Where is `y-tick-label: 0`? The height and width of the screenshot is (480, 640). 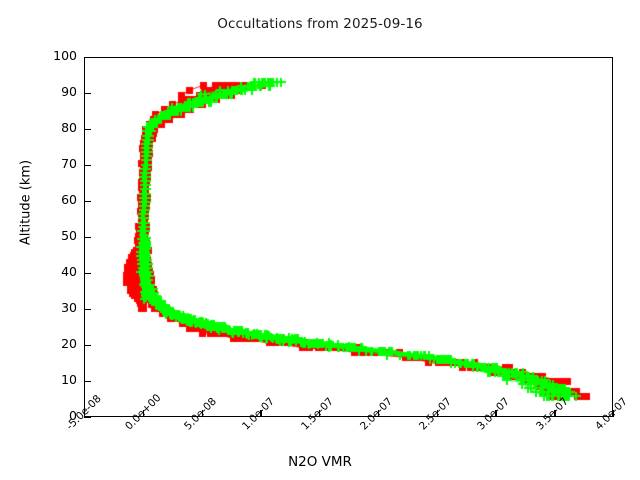 y-tick-label: 0 is located at coordinates (73, 415).